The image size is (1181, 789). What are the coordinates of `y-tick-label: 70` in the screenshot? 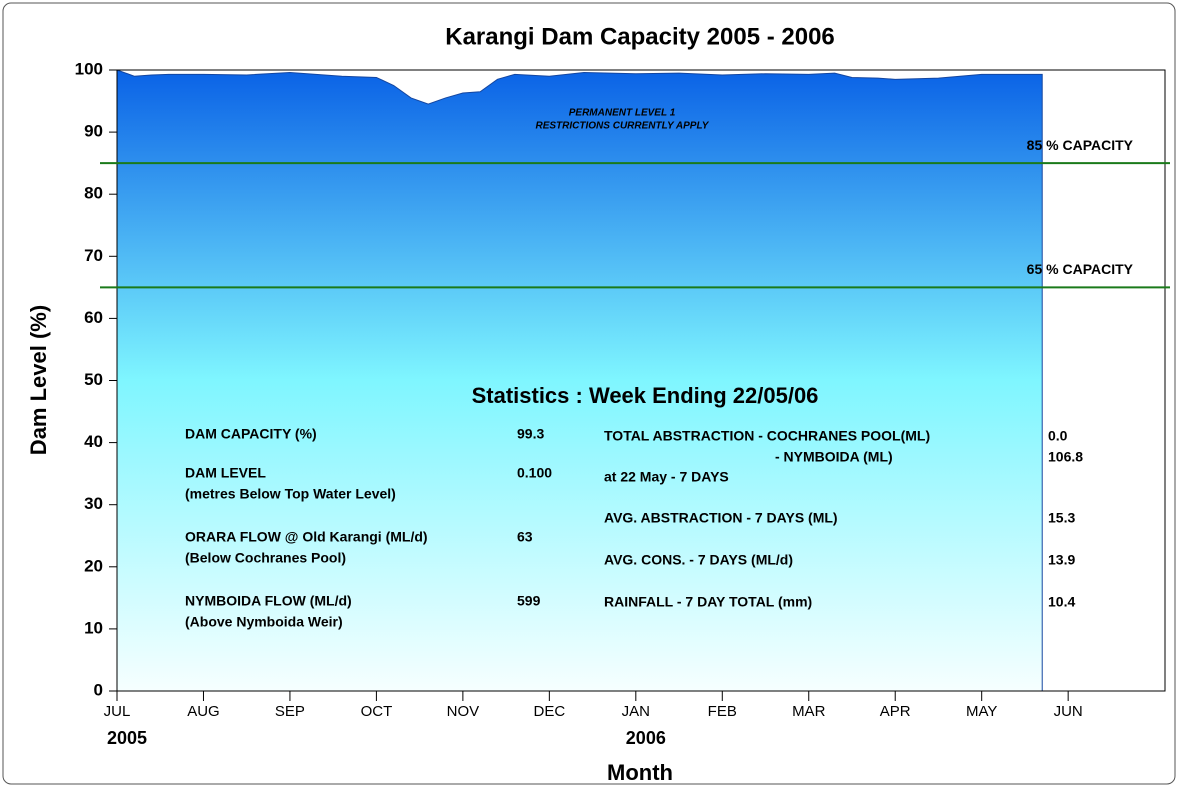 It's located at (93, 255).